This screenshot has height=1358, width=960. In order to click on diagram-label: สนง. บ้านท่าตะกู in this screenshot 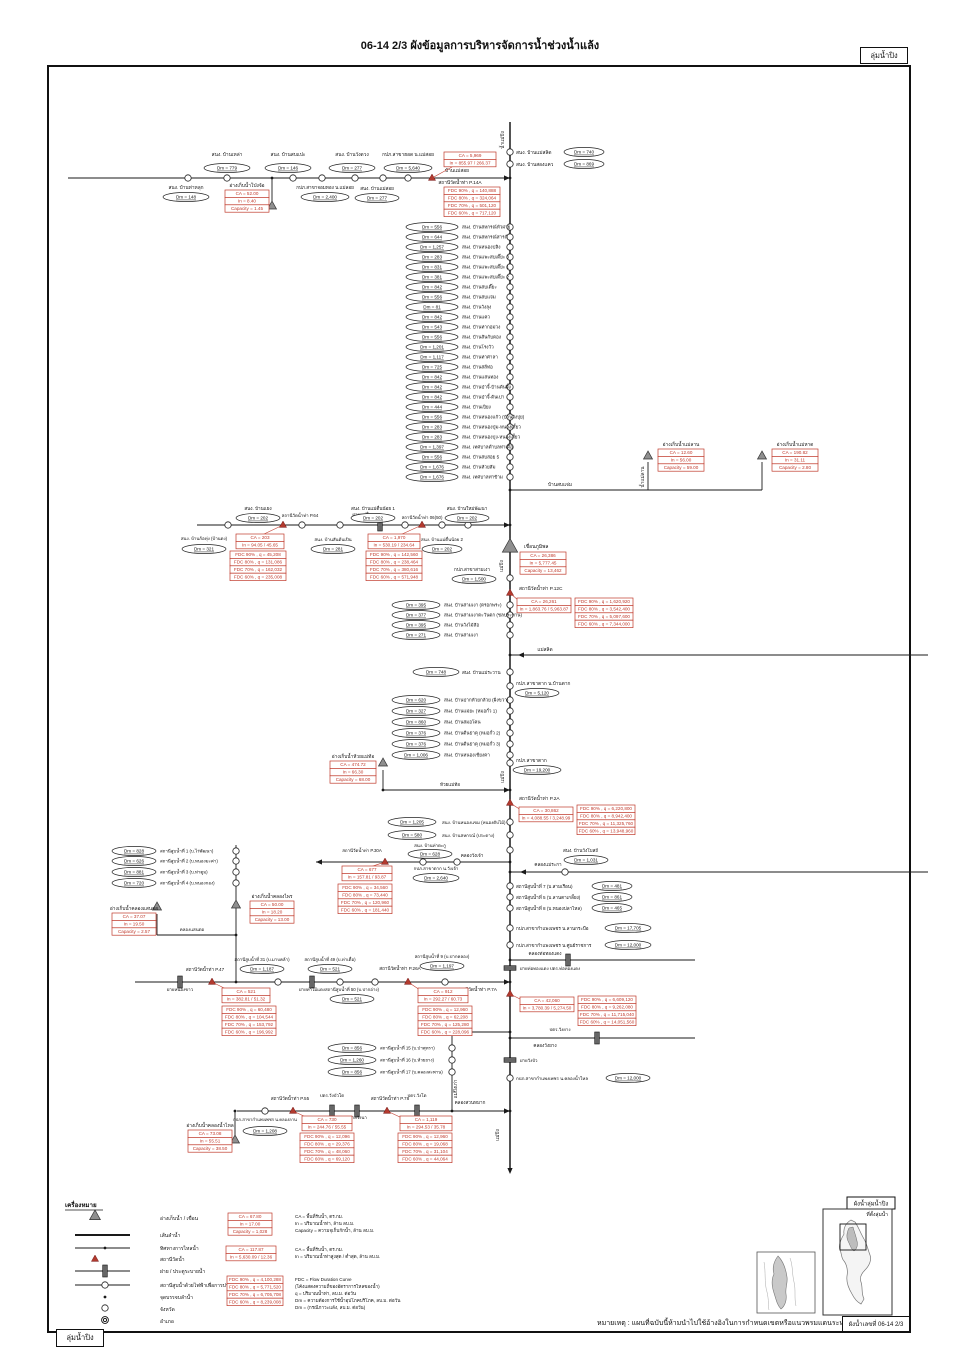, I will do `click(430, 846)`.